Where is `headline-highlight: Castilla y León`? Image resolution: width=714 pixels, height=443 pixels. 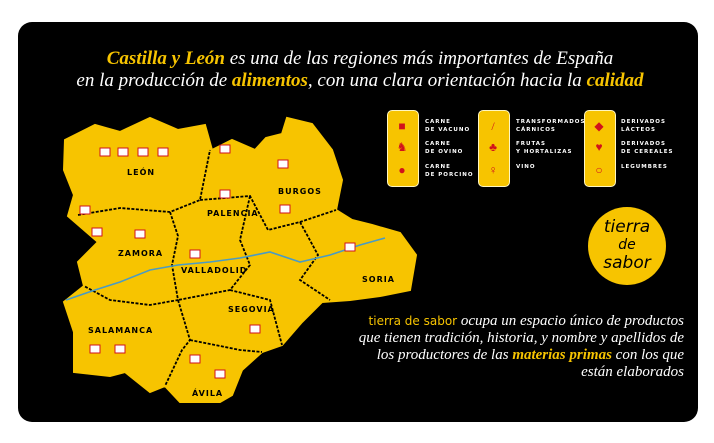
headline-highlight: Castilla y León is located at coordinates (165, 58).